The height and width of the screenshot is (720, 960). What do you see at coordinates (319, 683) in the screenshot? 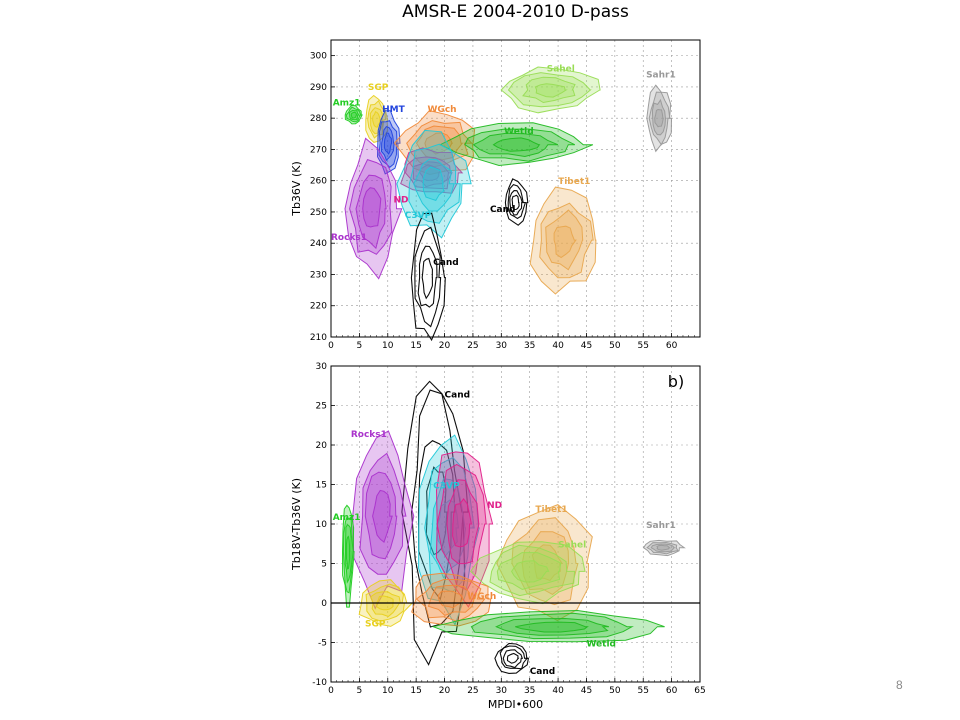
I see `y-tick-label: -10` at bounding box center [319, 683].